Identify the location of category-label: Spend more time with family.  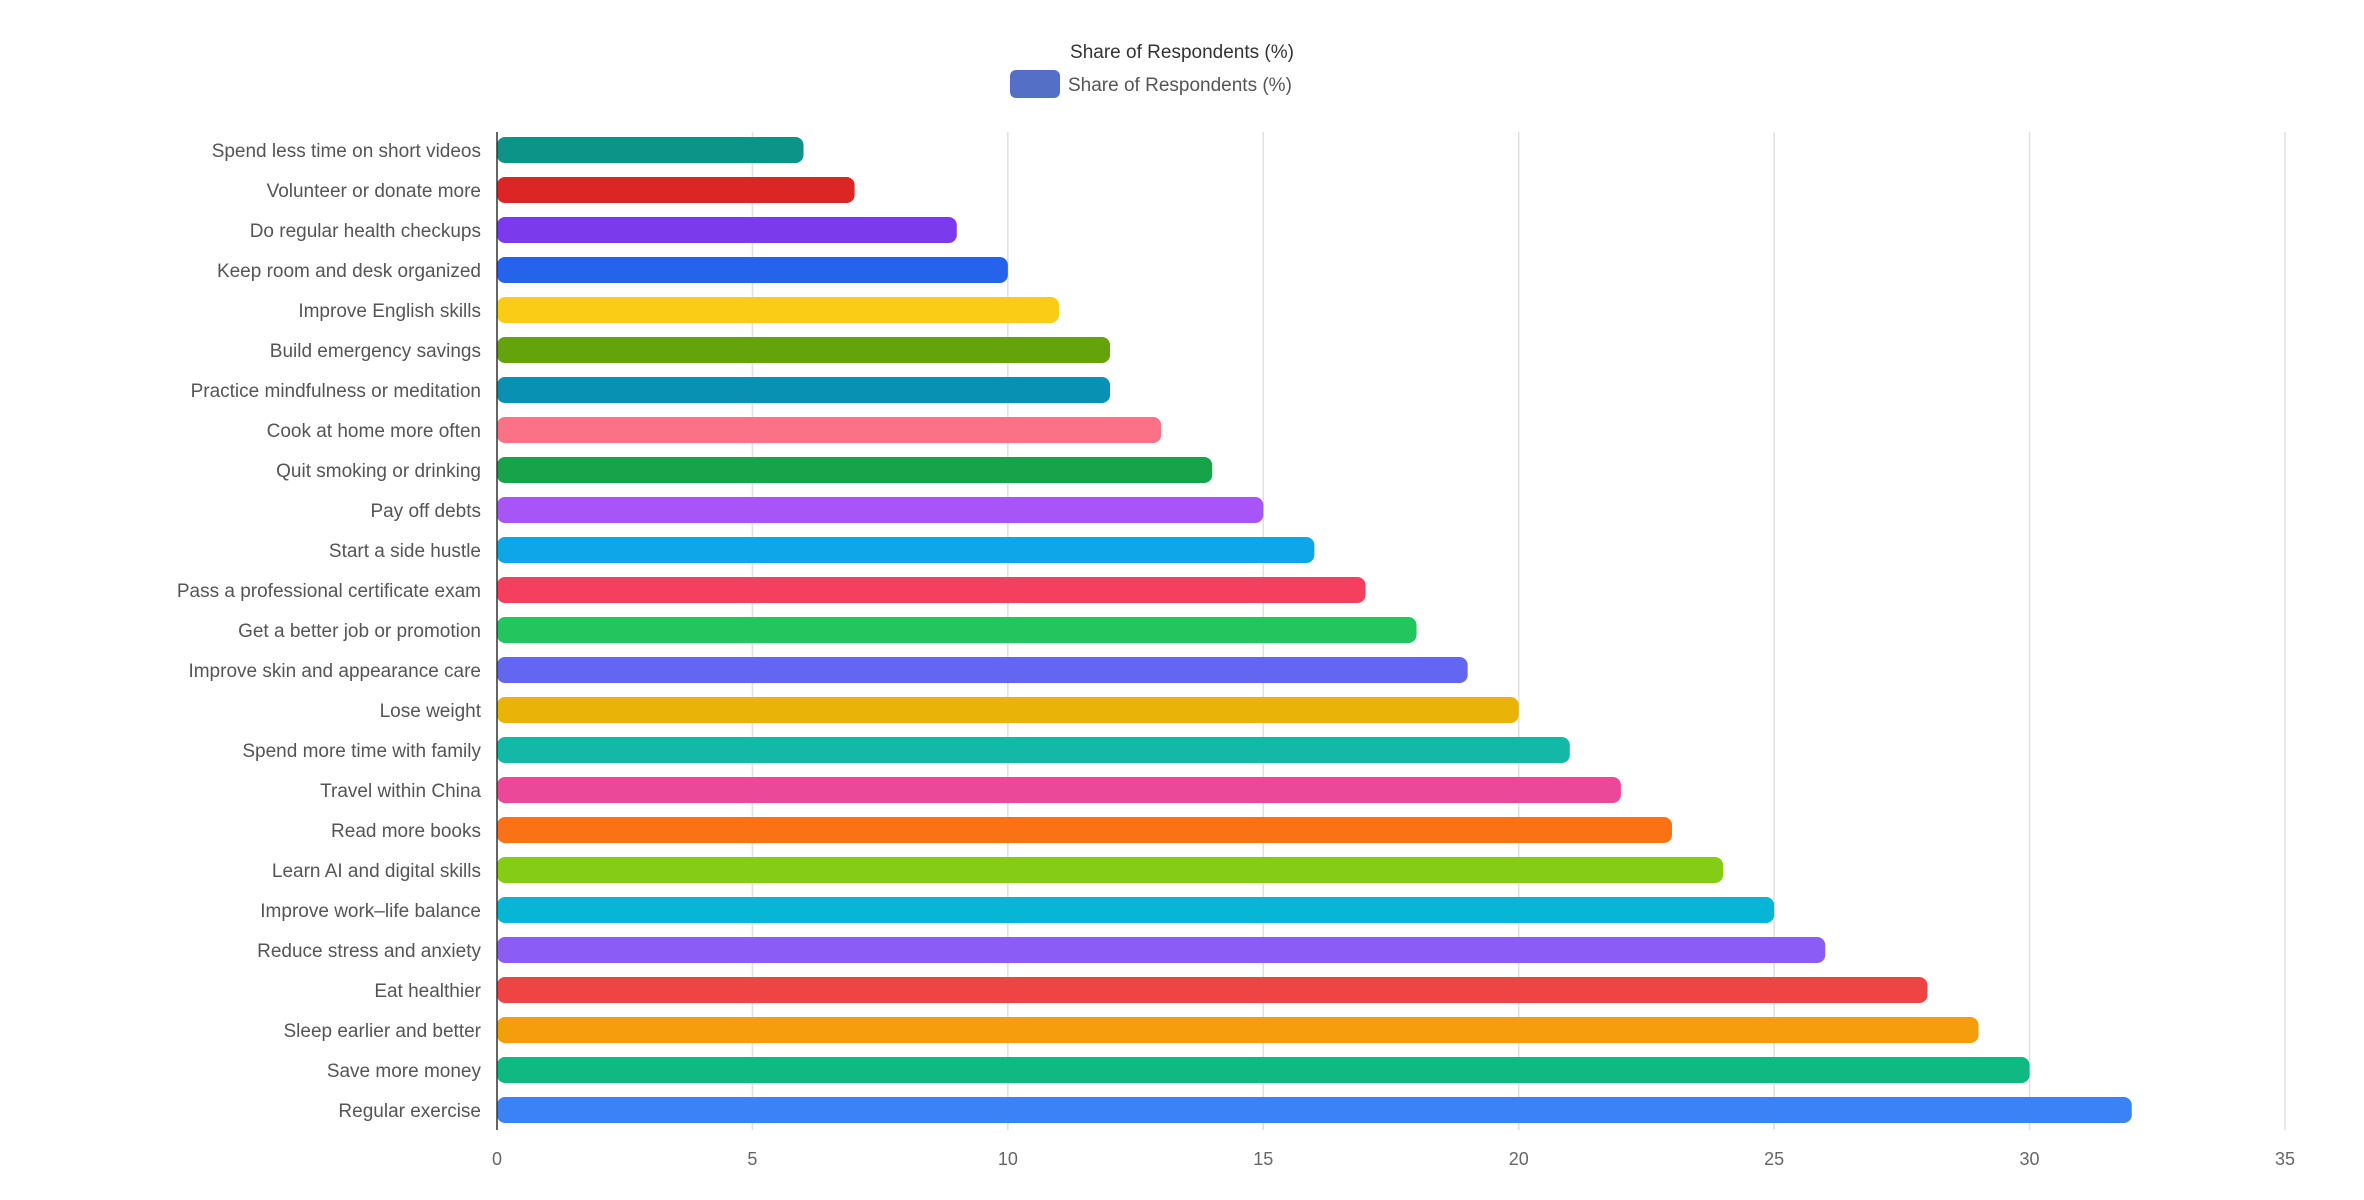
(361, 751).